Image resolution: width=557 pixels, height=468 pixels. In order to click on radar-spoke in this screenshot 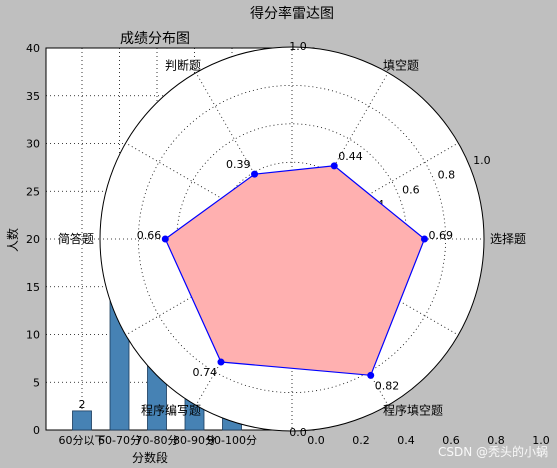, I will do `click(209, 191)`.